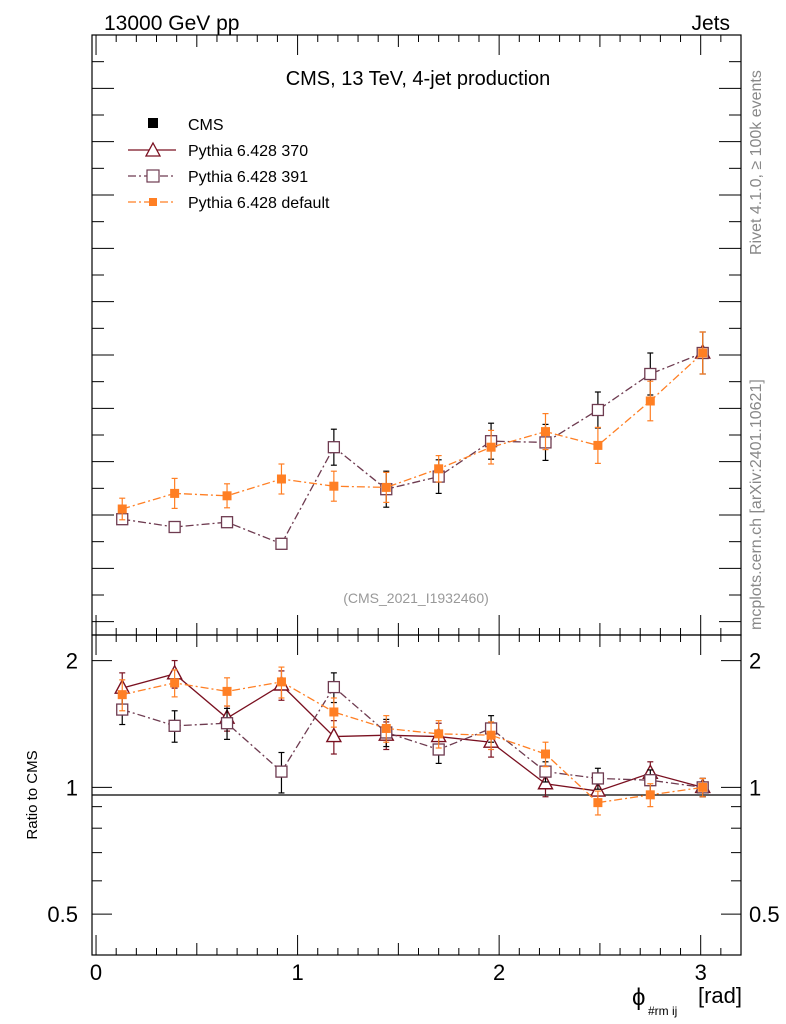 The height and width of the screenshot is (1024, 786). I want to click on xlabel-subscript: #rm ij, so click(662, 1011).